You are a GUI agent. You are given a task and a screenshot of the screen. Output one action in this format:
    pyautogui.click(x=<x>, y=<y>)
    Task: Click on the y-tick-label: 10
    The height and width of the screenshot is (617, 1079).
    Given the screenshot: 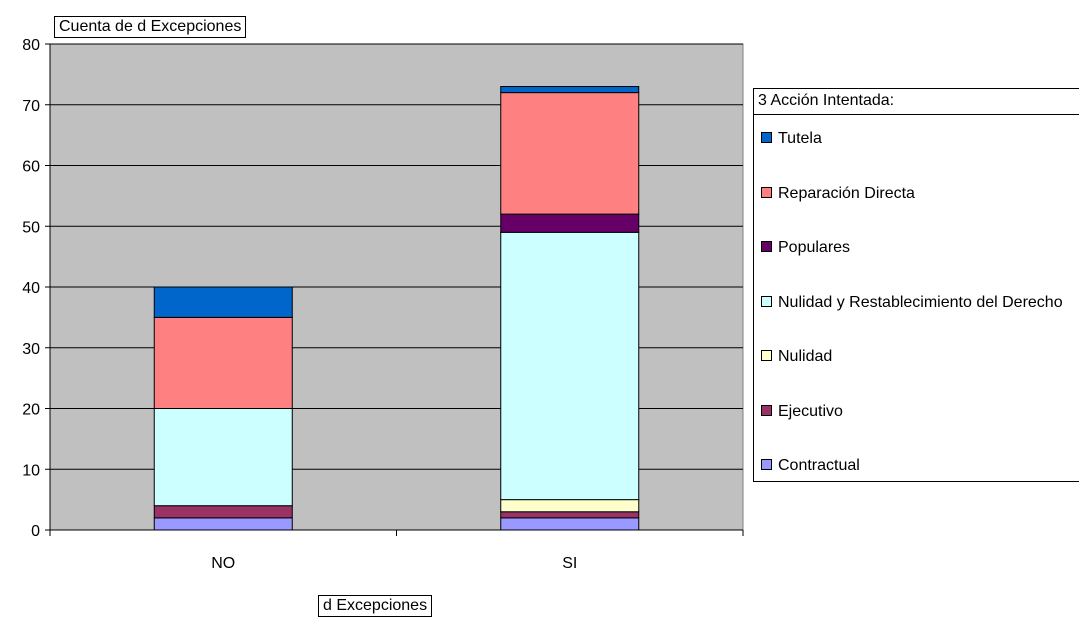 What is the action you would take?
    pyautogui.click(x=31, y=470)
    